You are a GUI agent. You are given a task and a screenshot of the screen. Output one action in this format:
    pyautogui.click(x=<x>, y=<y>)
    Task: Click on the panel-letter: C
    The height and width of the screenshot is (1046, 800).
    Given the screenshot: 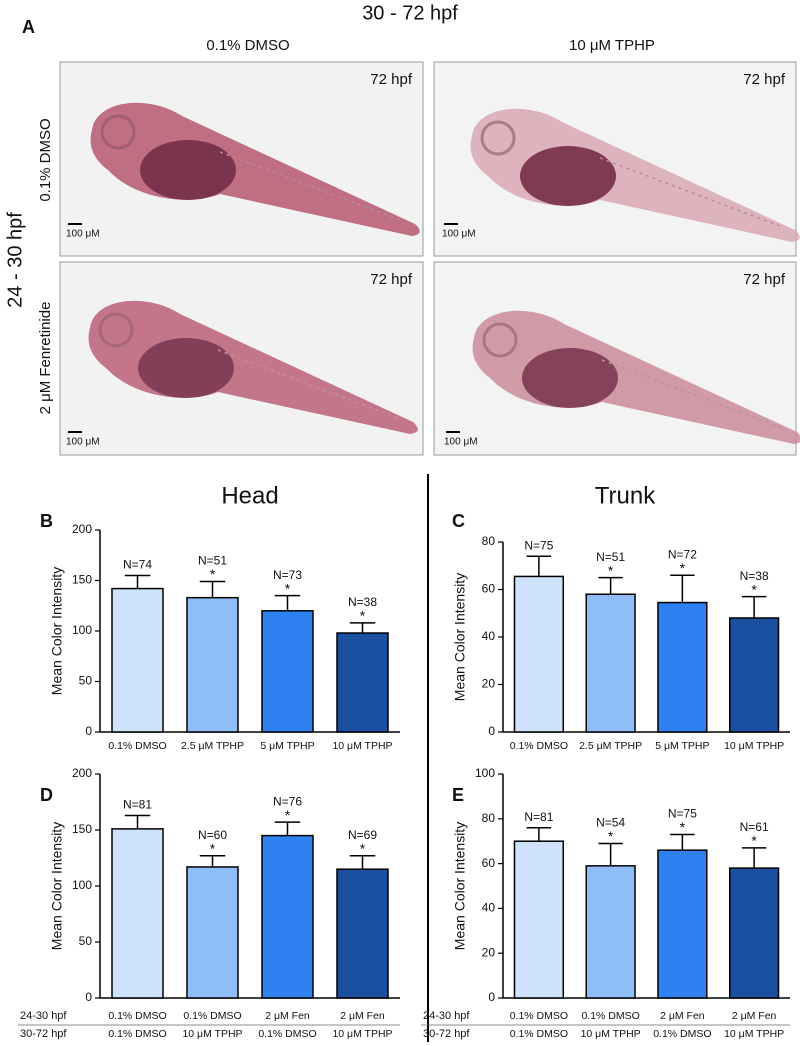 What is the action you would take?
    pyautogui.click(x=458, y=521)
    